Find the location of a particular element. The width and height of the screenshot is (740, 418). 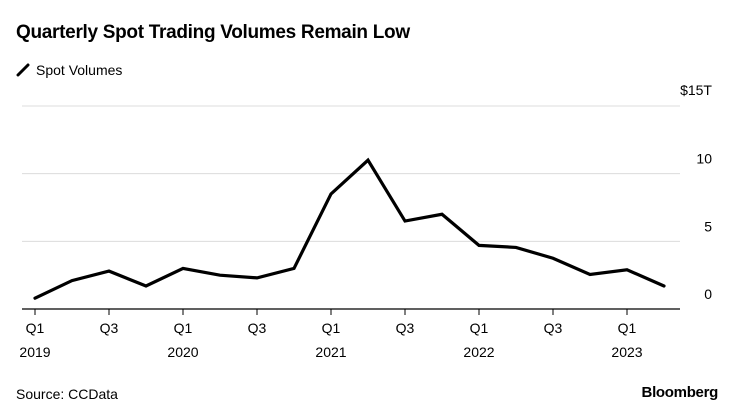

x-tick-year-label: 2019 is located at coordinates (34, 352).